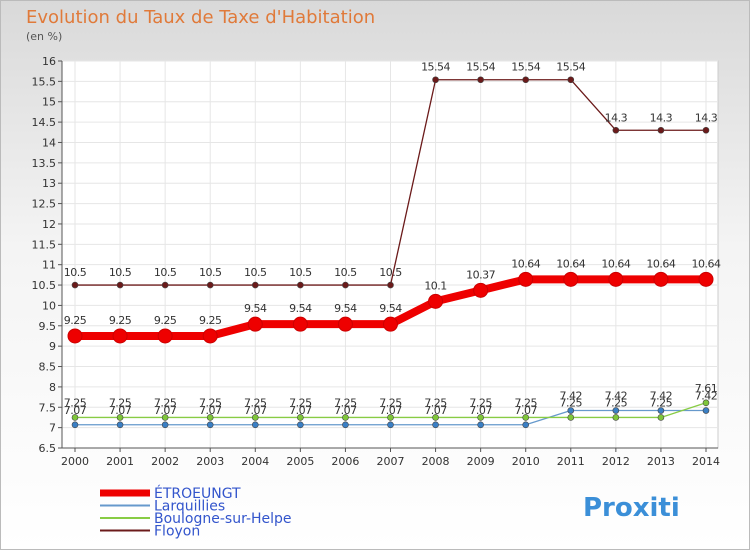  I want to click on data-label-floyon: 14.3, so click(616, 117).